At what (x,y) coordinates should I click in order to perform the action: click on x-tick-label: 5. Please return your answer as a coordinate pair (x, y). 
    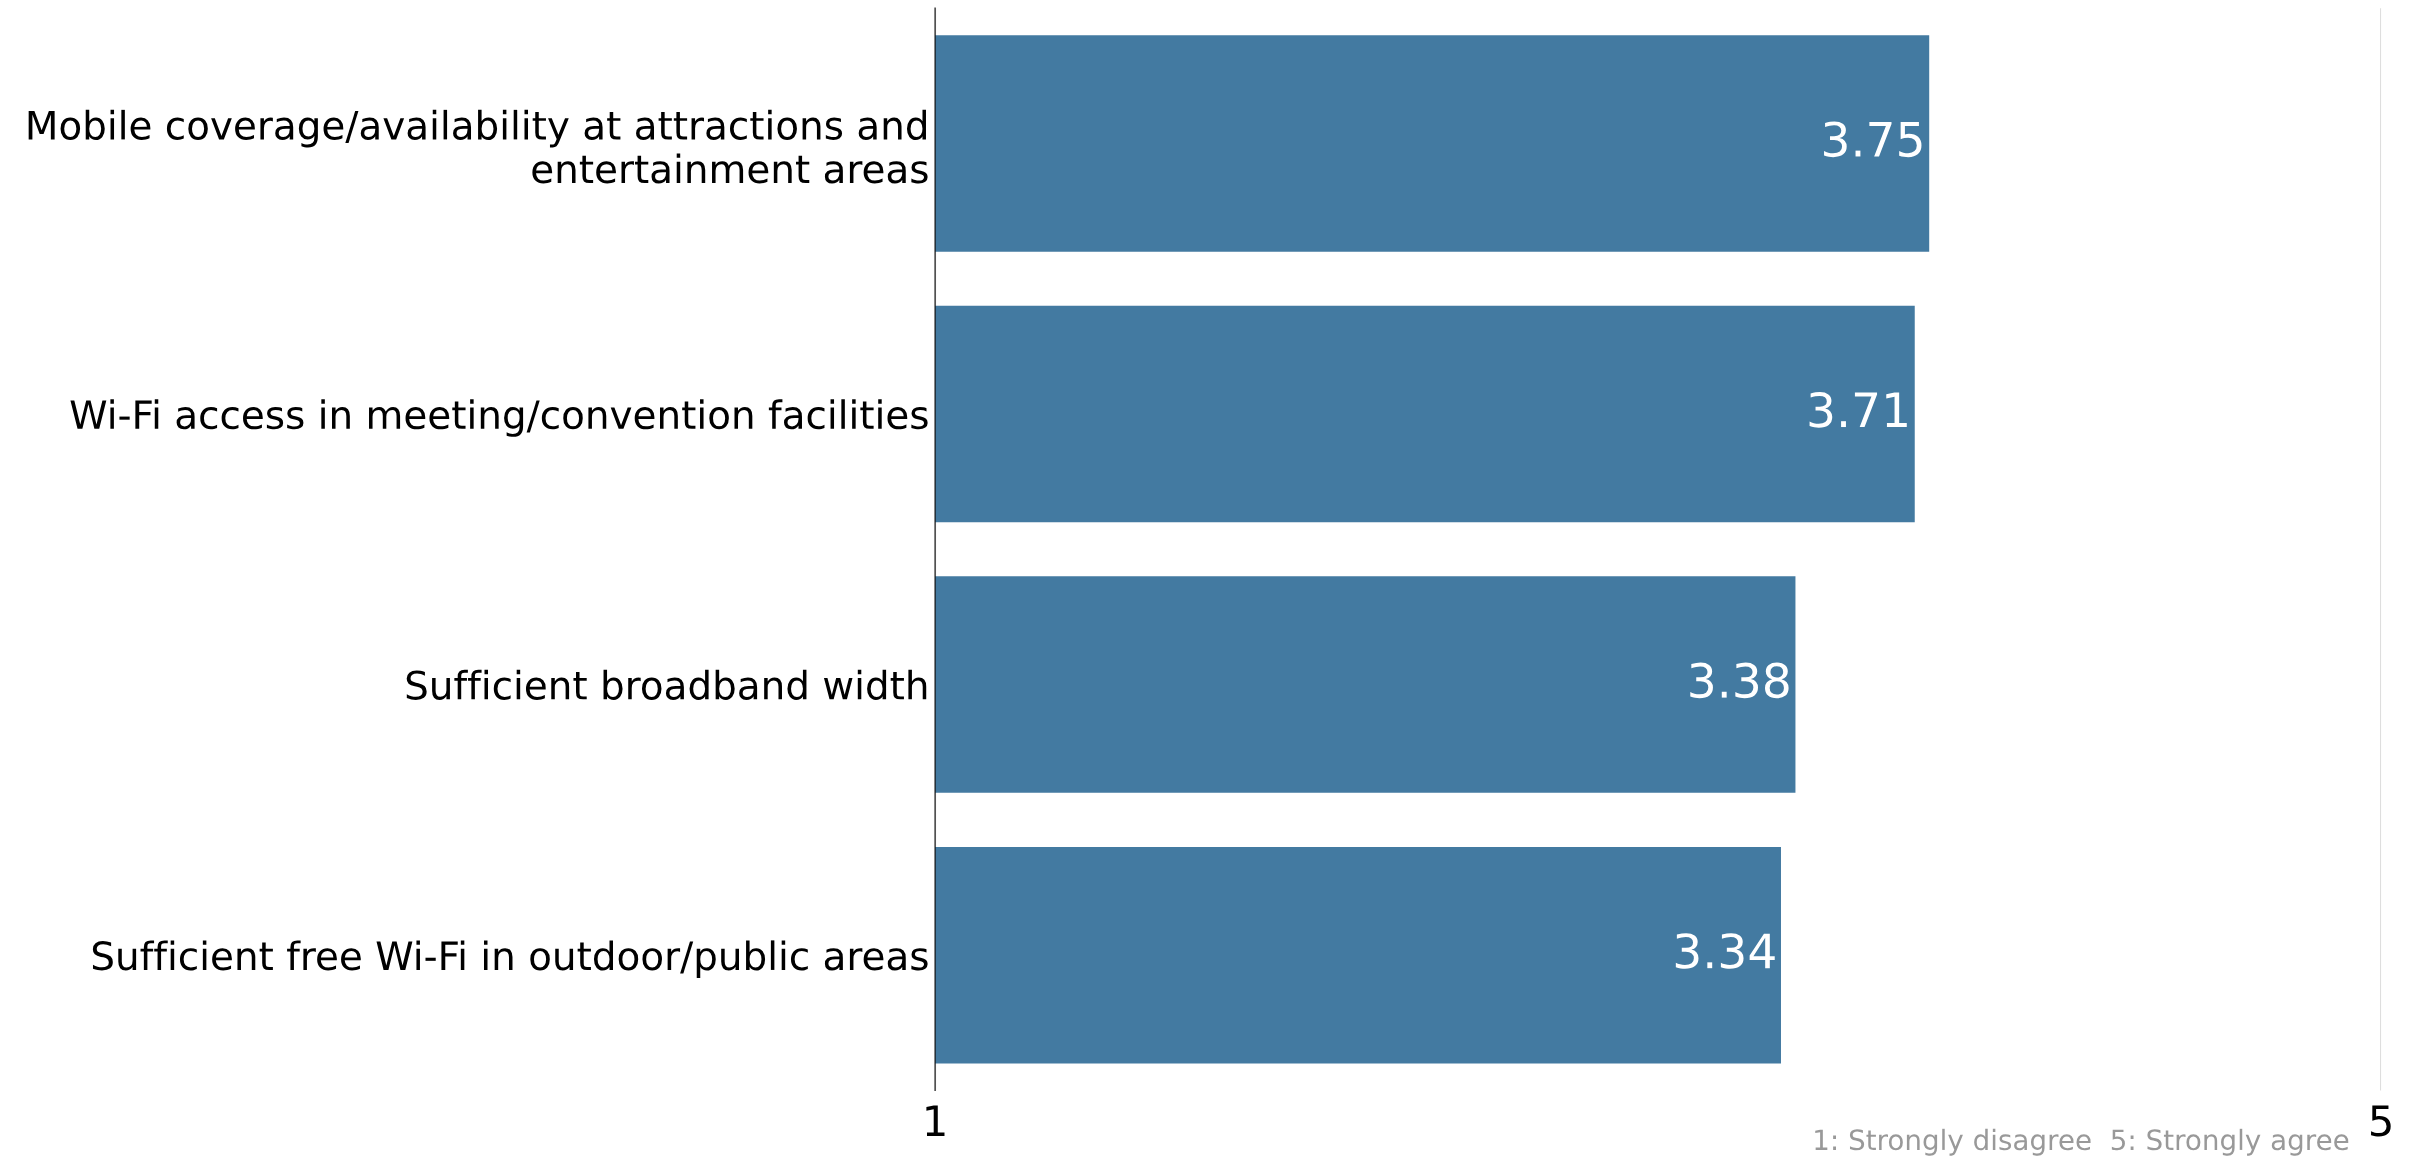
    Looking at the image, I should click on (2381, 1121).